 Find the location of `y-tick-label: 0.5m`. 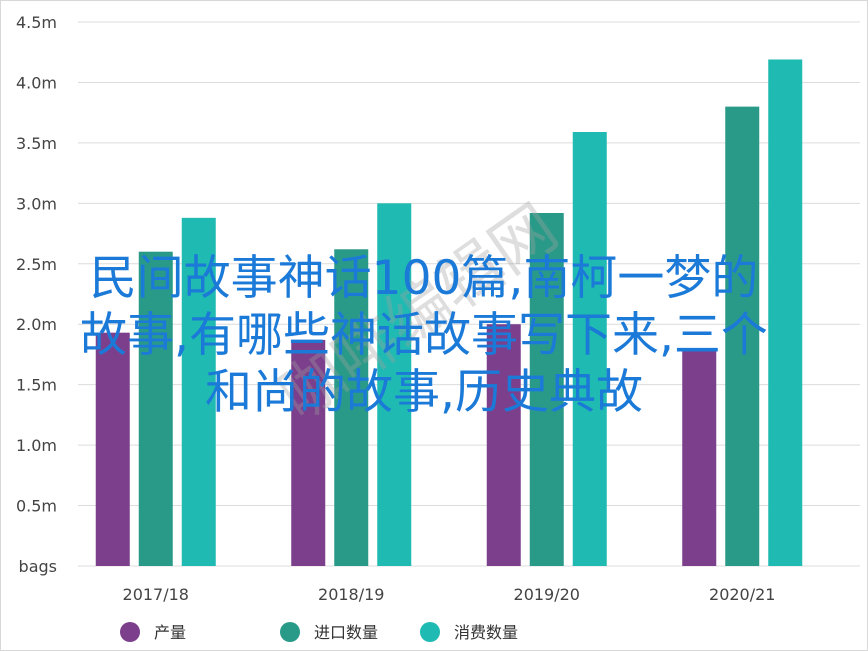

y-tick-label: 0.5m is located at coordinates (36, 506).